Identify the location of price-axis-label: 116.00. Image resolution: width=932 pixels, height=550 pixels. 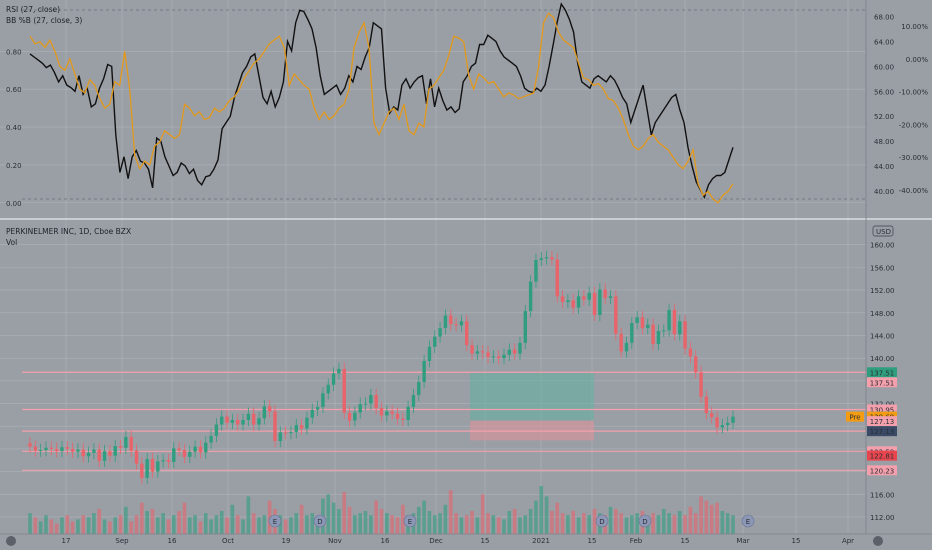
(882, 495).